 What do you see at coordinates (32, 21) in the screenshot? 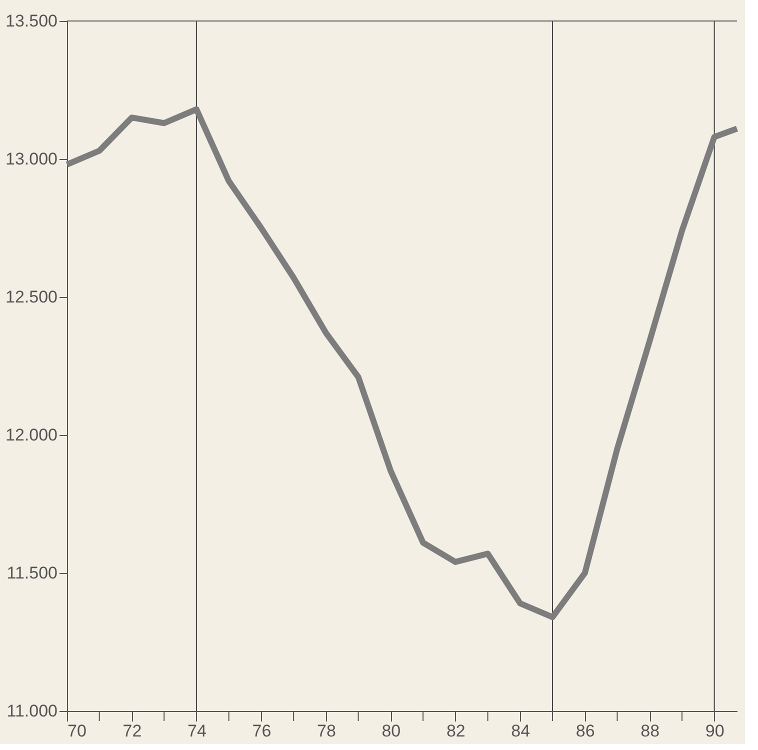
I see `y-tick-label: 13.500` at bounding box center [32, 21].